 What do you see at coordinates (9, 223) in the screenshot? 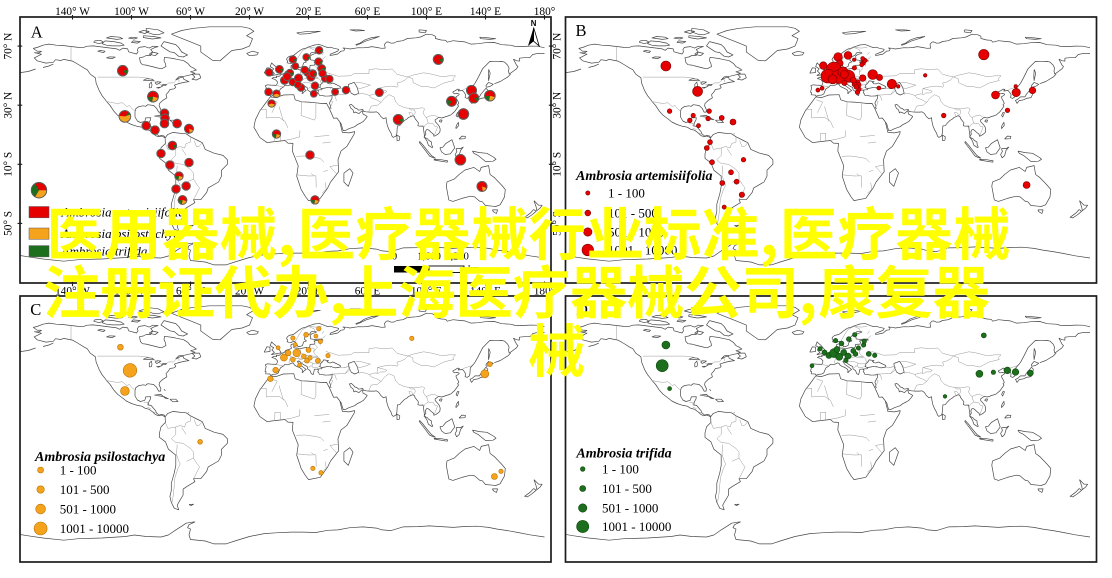
I see `svg-text: 50° S` at bounding box center [9, 223].